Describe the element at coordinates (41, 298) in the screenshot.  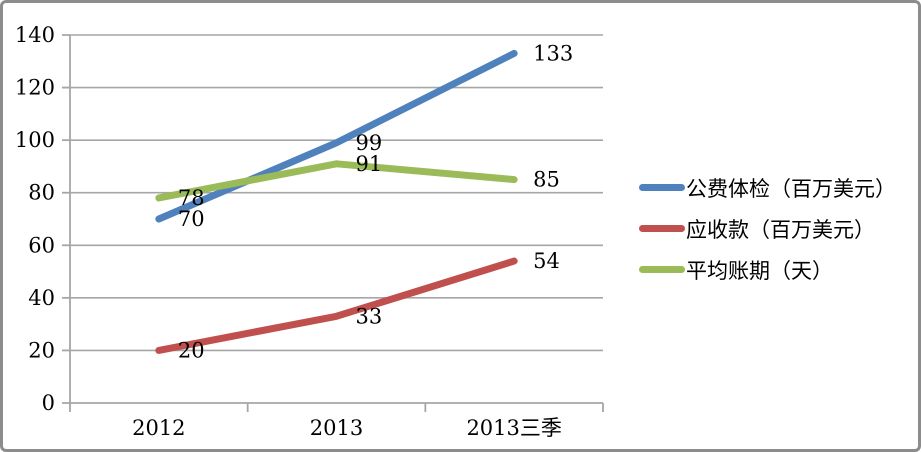
I see `y-tick-label: 40` at that location.